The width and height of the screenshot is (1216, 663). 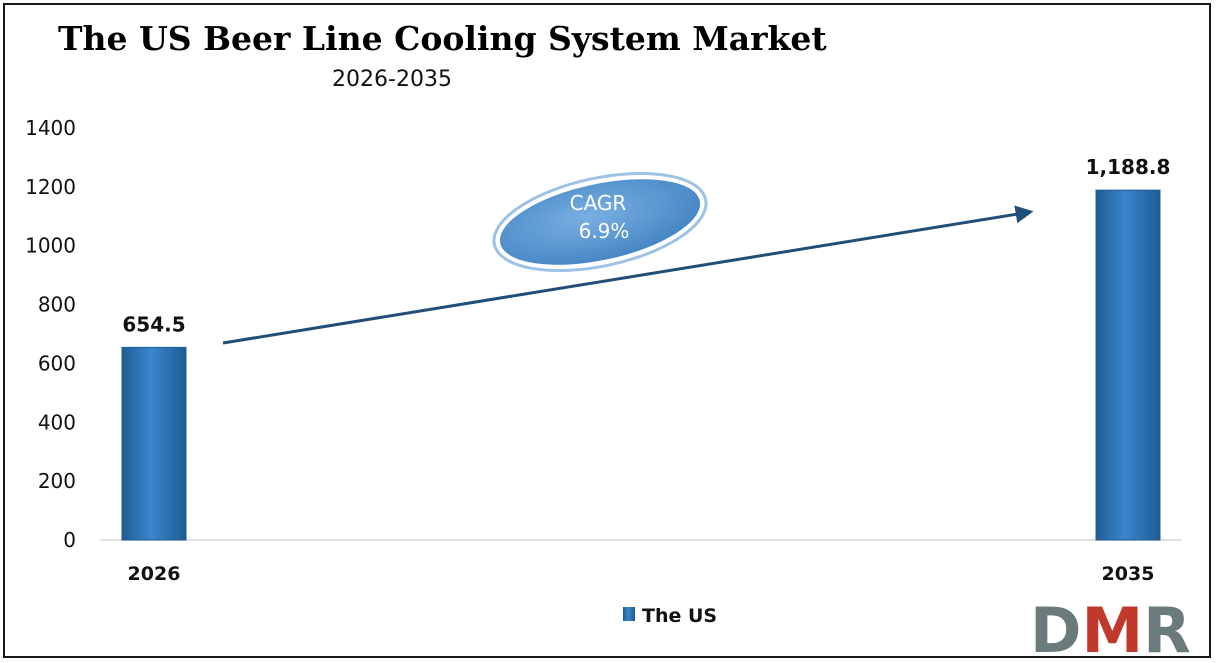 I want to click on cagr-ellipse, so click(x=600, y=222).